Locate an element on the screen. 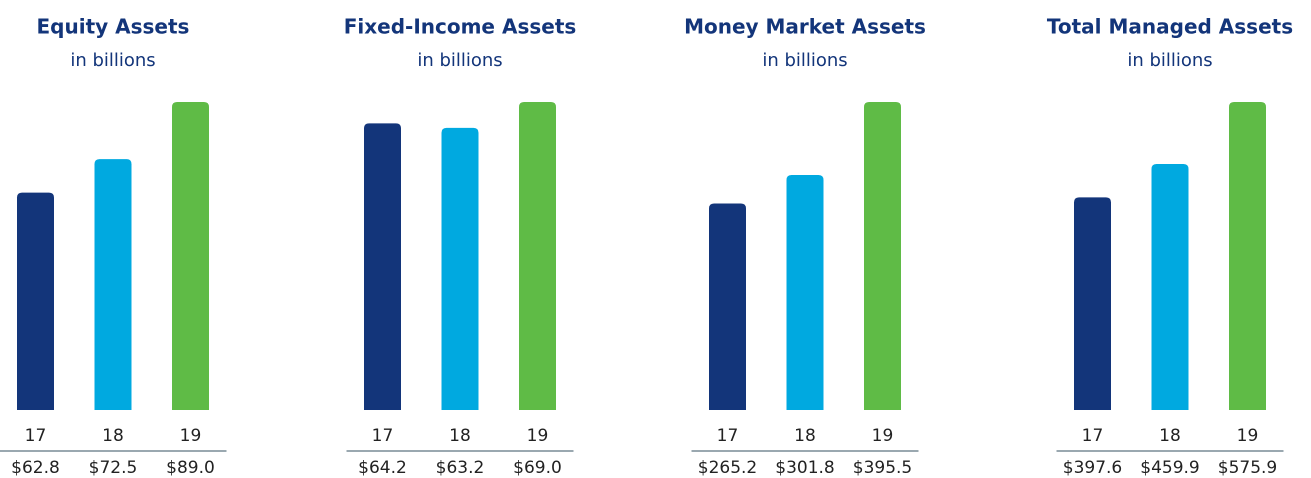  value-label: $89.0 is located at coordinates (190, 468).